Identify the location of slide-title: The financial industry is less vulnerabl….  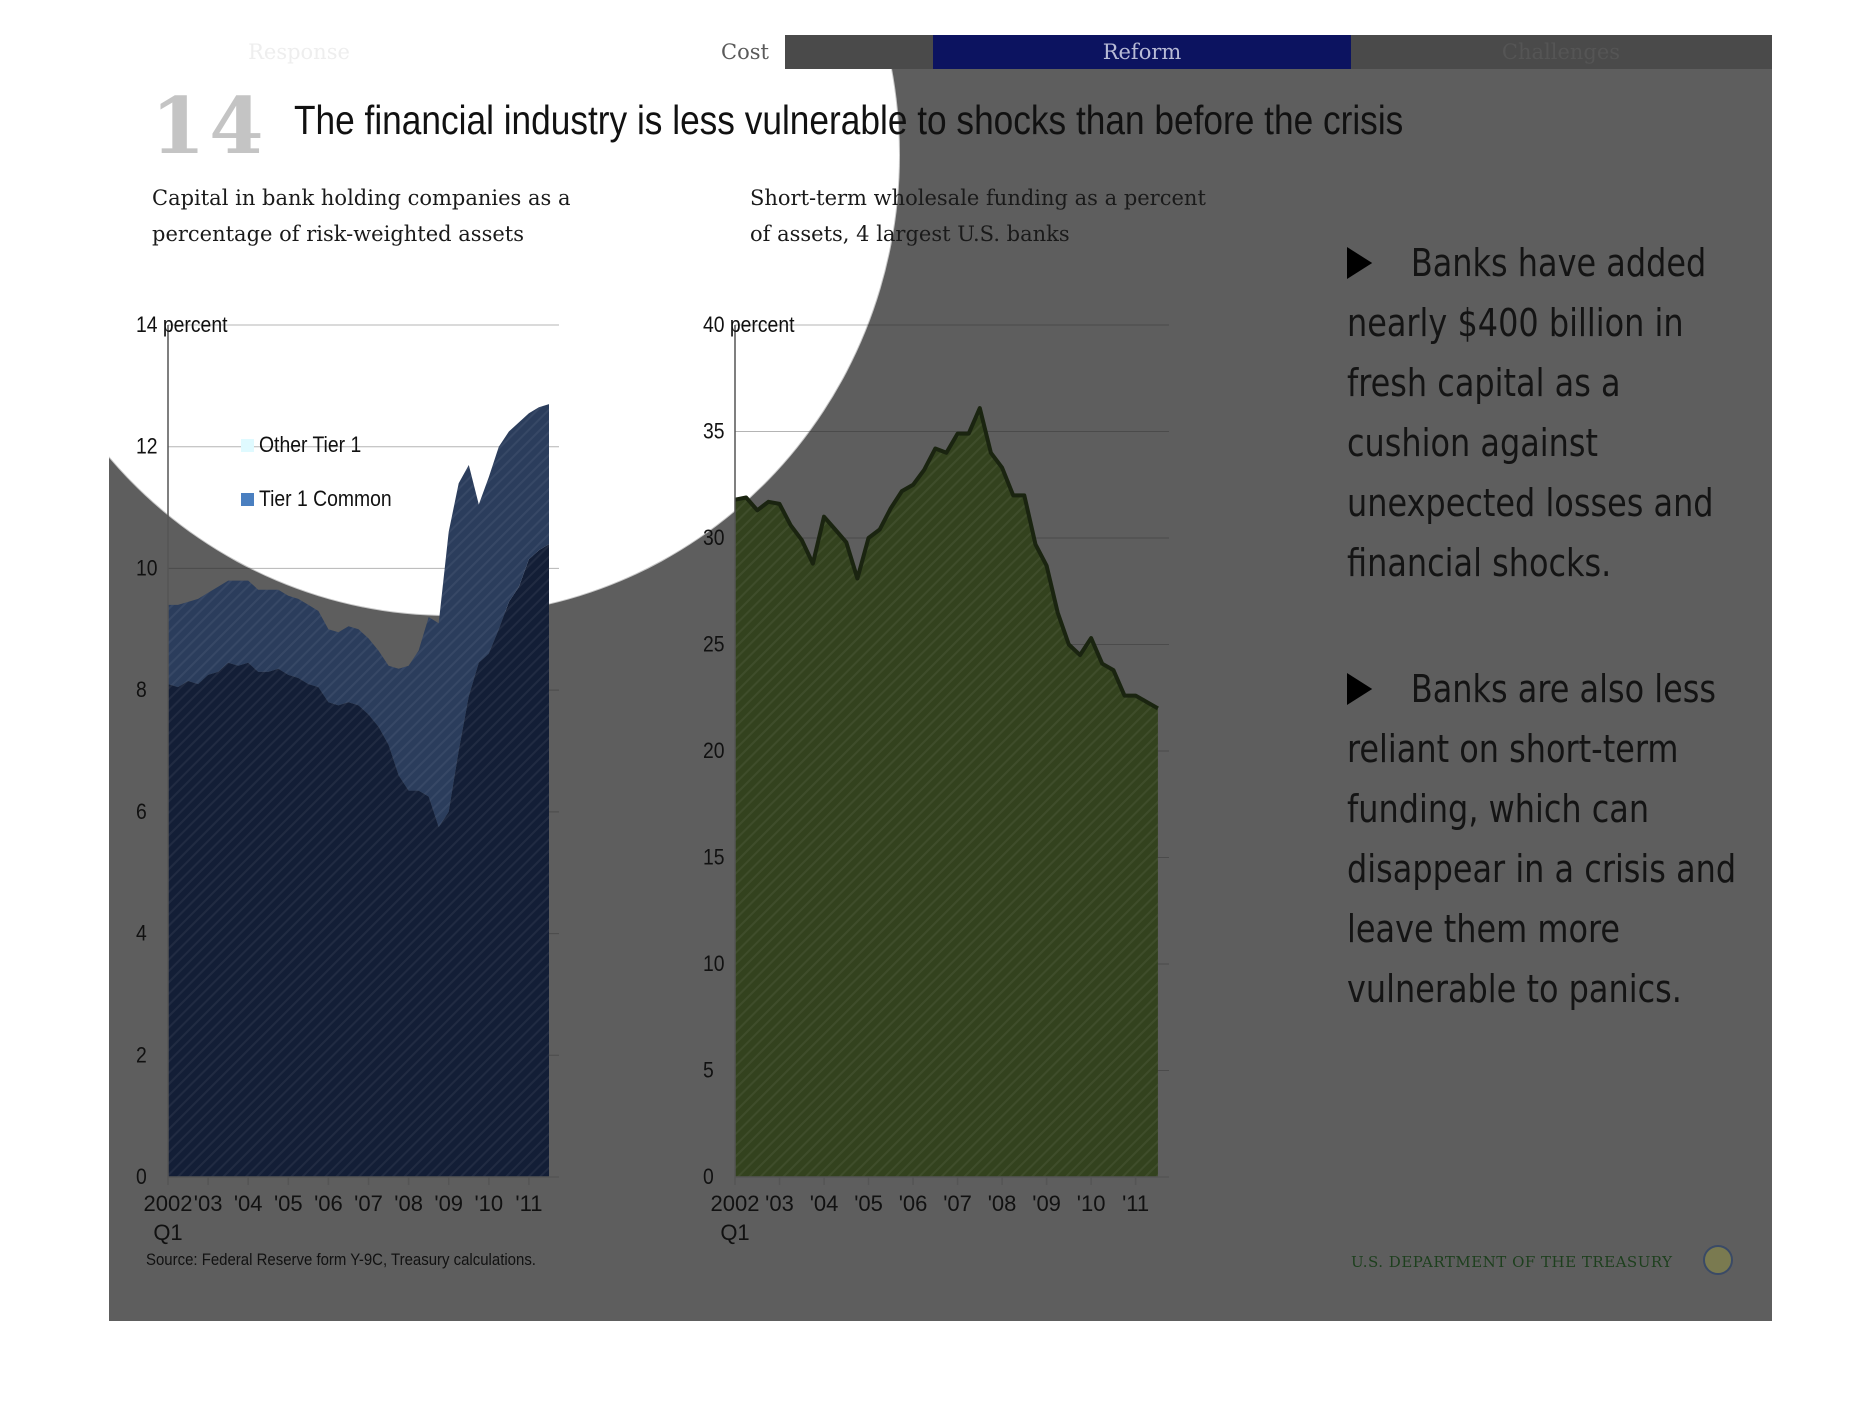
(849, 120).